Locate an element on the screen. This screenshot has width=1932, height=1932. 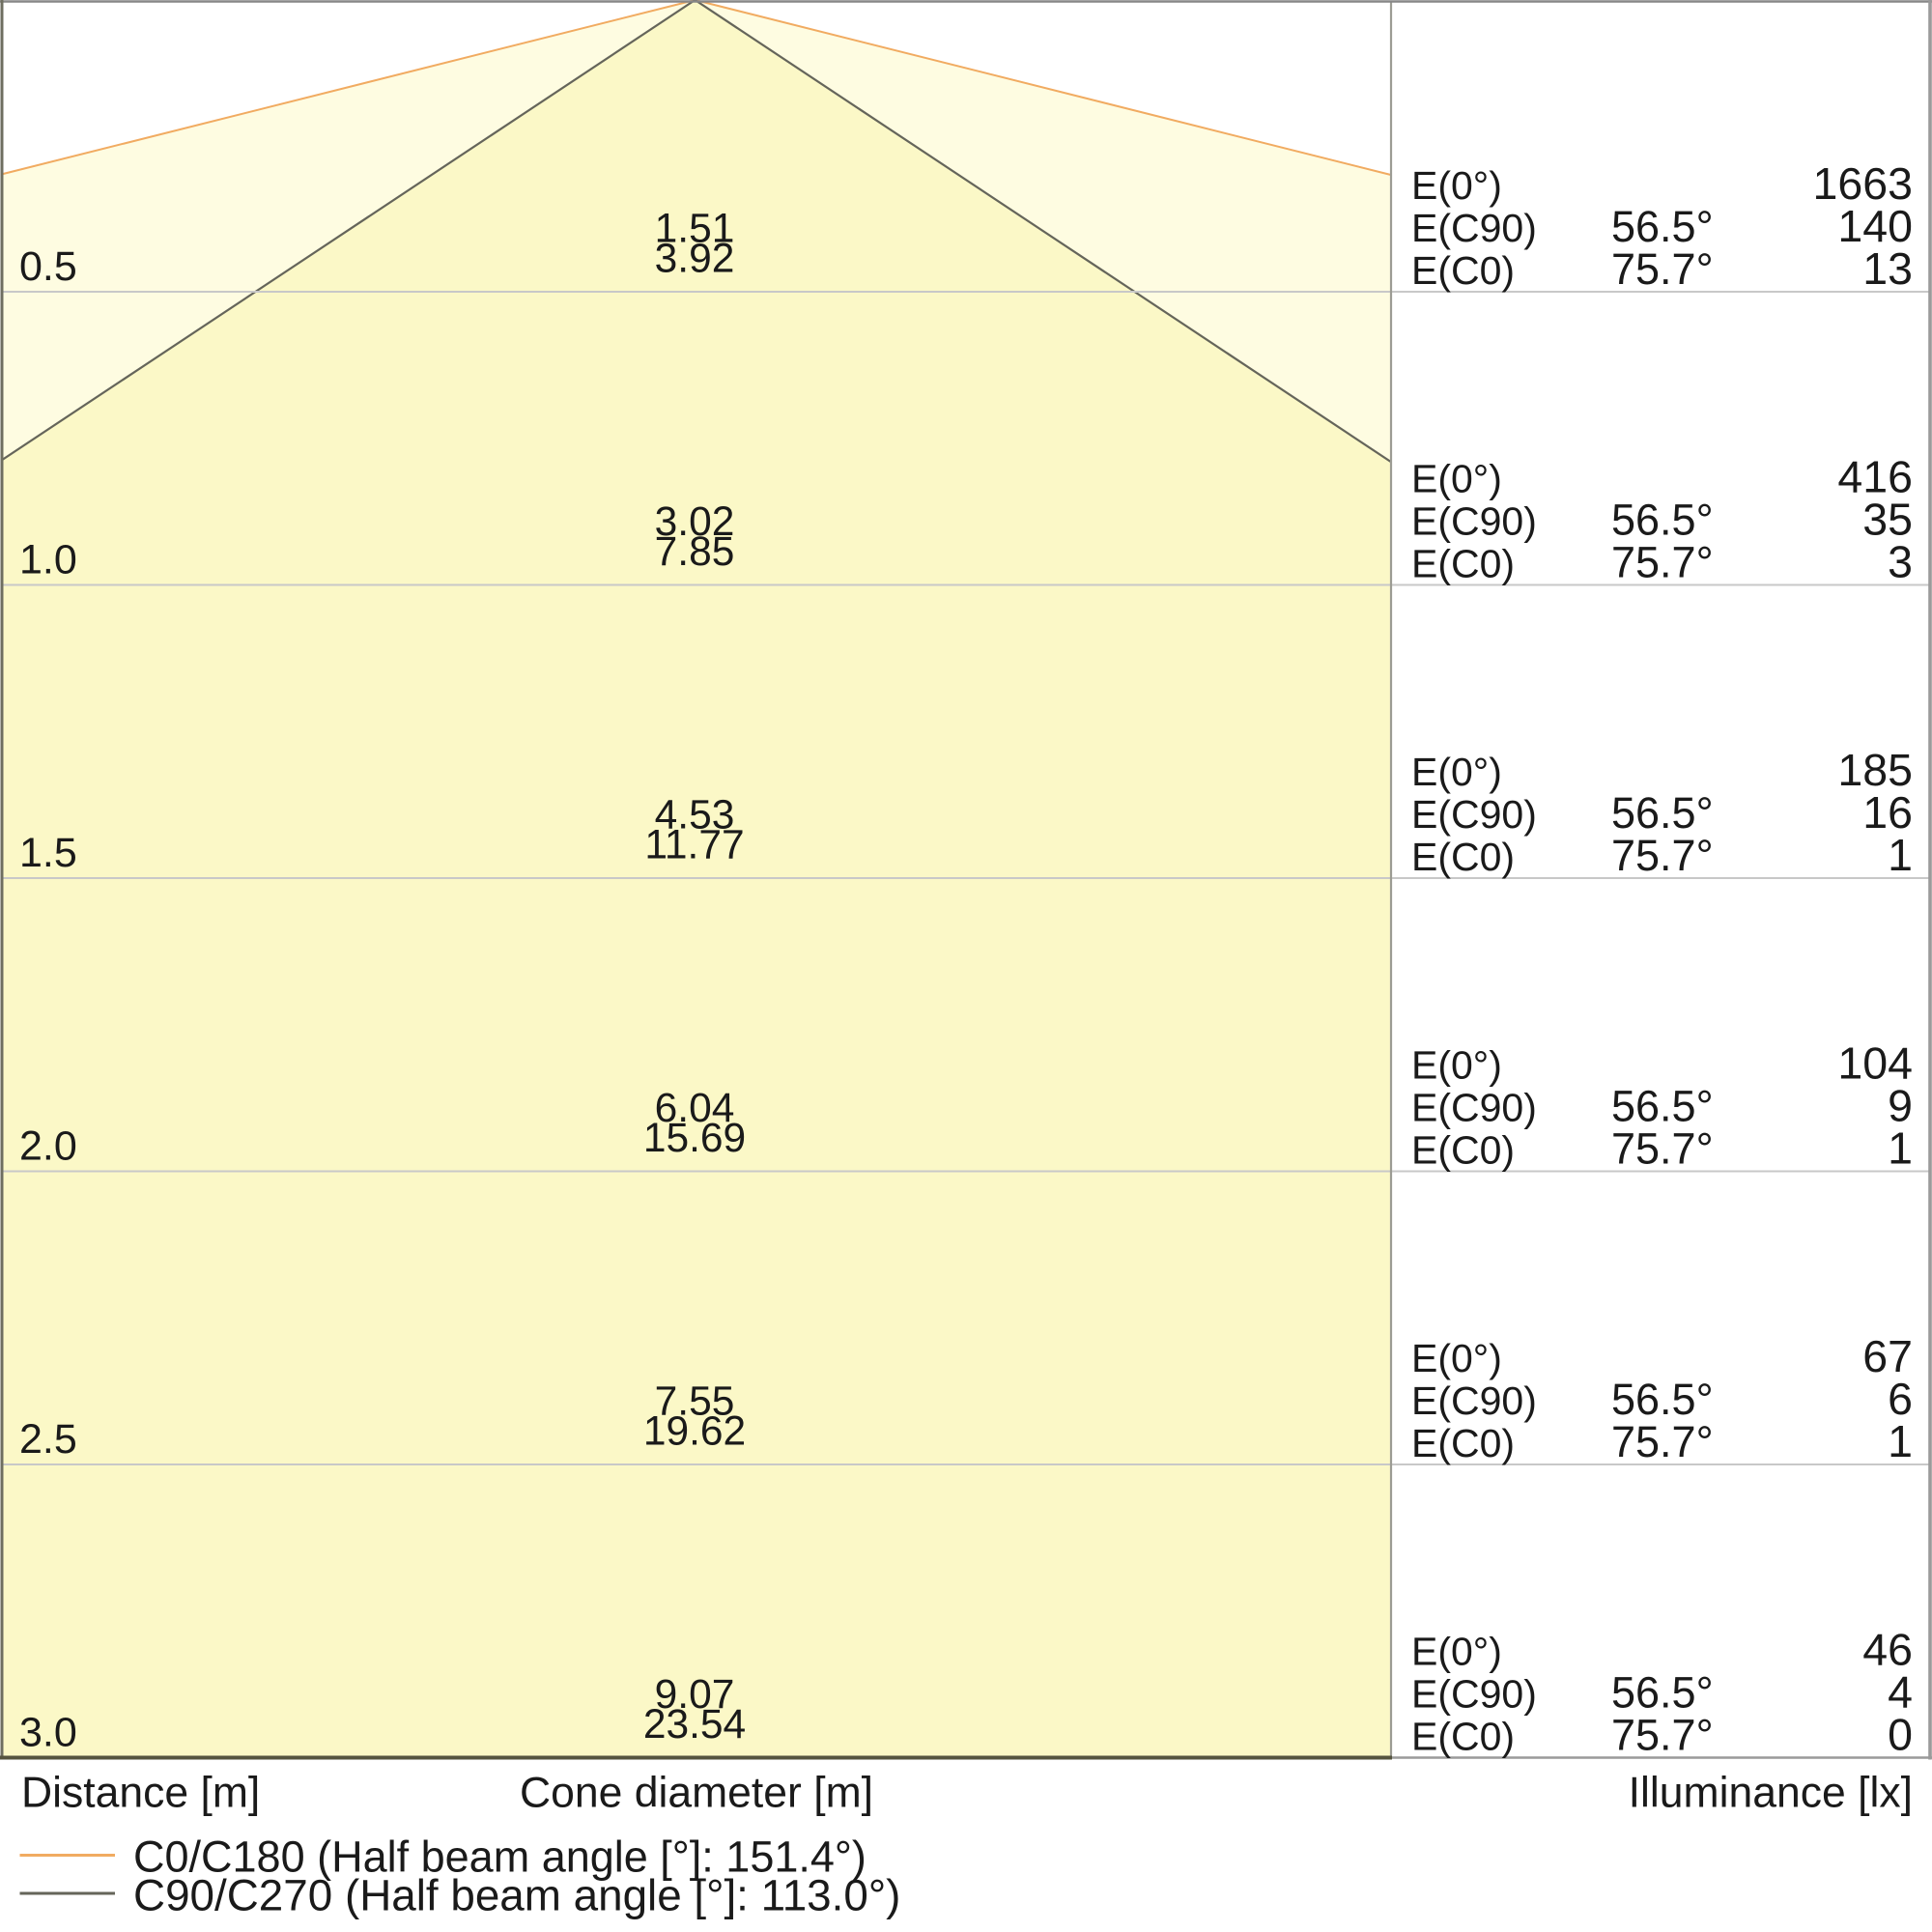
svg-text: 16 is located at coordinates (1887, 812).